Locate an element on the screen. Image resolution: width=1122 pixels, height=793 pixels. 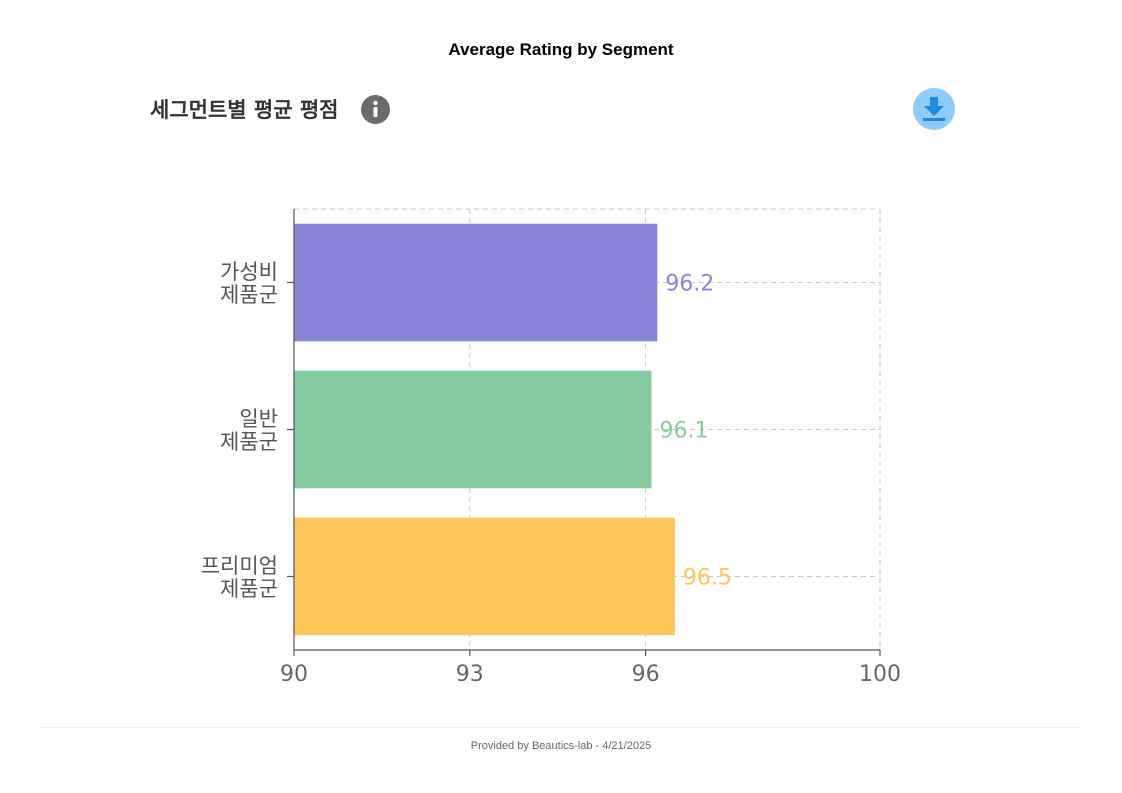
value-label-2: 96.1 is located at coordinates (683, 431).